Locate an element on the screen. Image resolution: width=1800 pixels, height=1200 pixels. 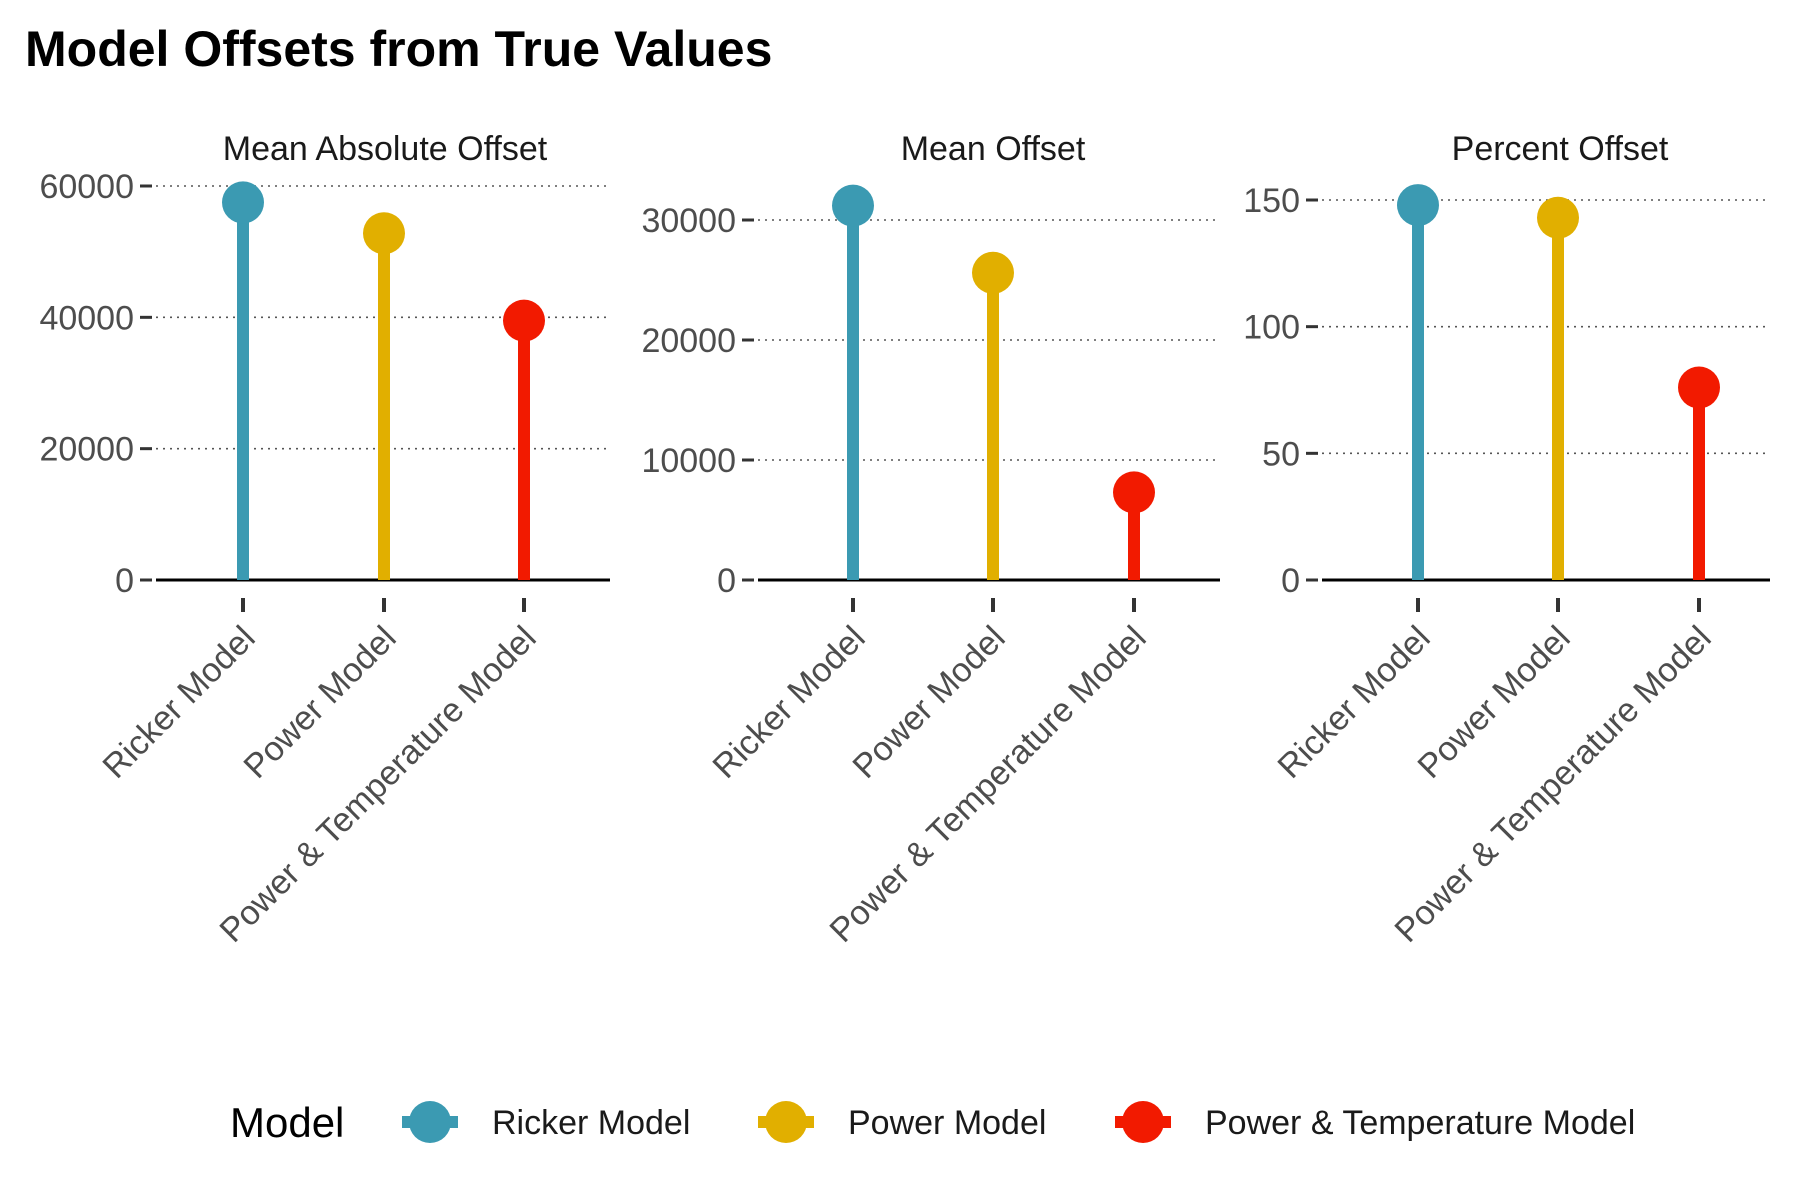
legend-entry-power-model: Power Model is located at coordinates (902, 1122).